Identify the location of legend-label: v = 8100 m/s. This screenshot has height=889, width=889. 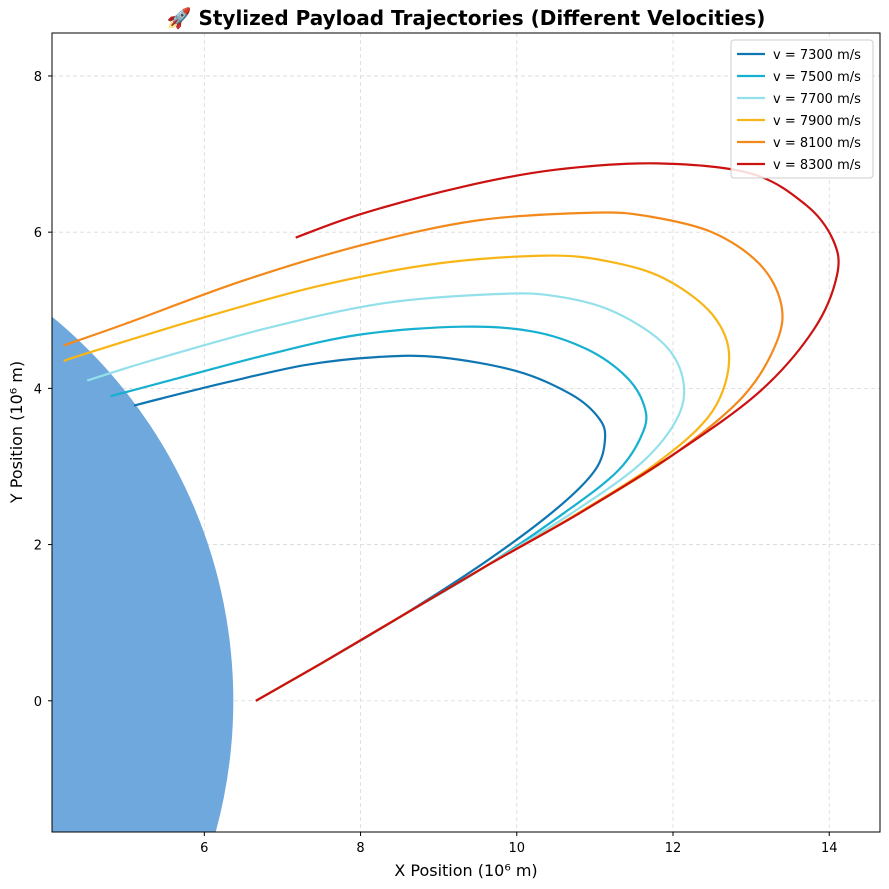
(817, 143).